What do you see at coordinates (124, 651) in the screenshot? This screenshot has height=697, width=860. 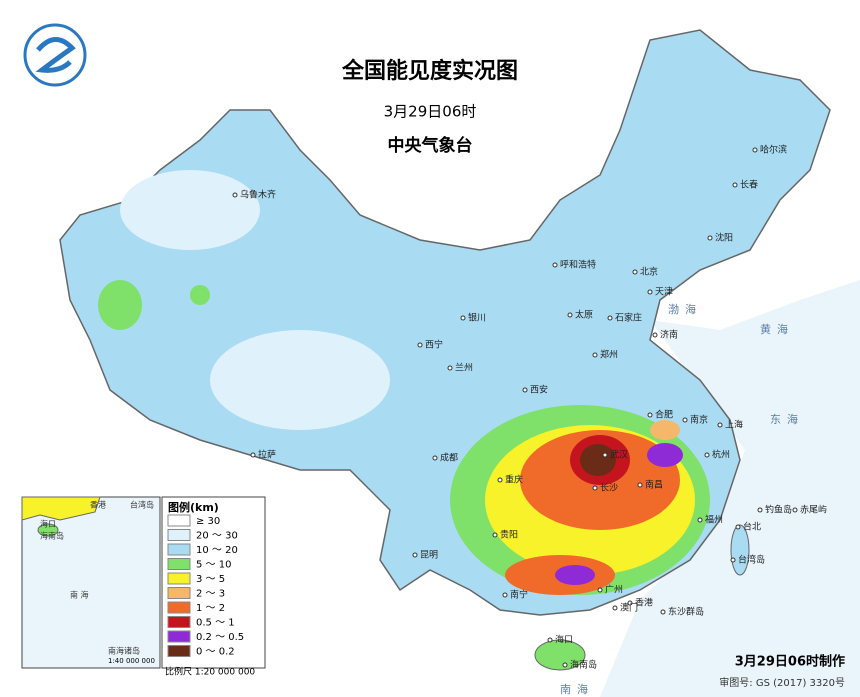 I see `inset-label: 南海诸岛` at bounding box center [124, 651].